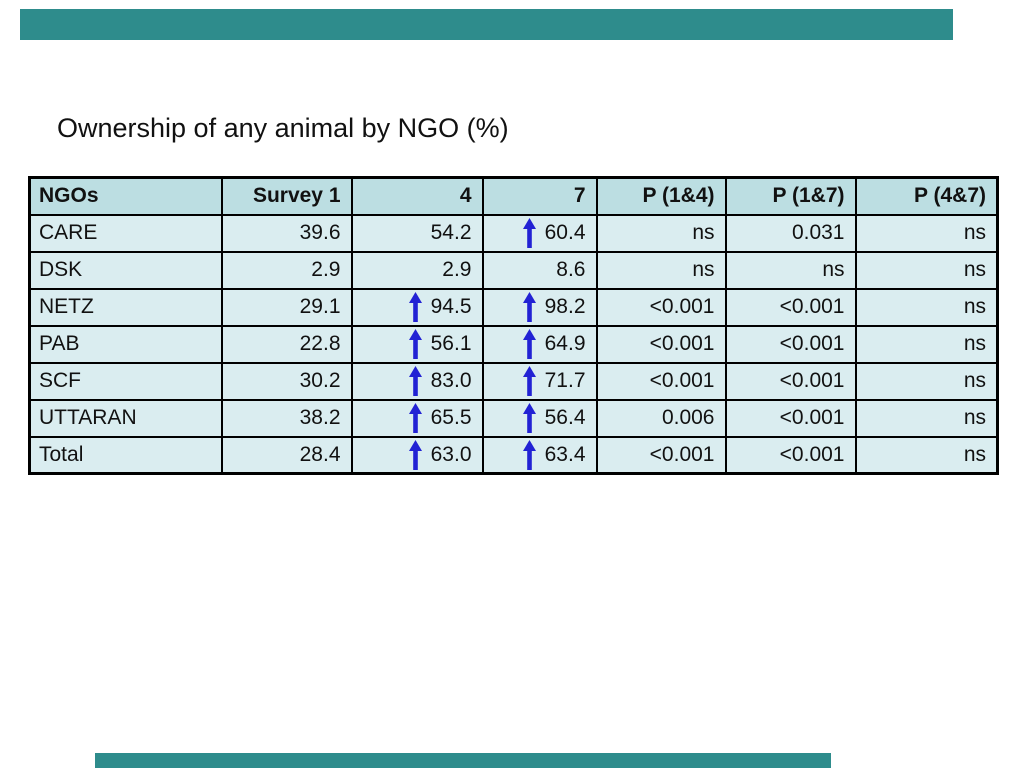 Image resolution: width=1024 pixels, height=768 pixels. What do you see at coordinates (818, 232) in the screenshot?
I see `cell-value: 0.031` at bounding box center [818, 232].